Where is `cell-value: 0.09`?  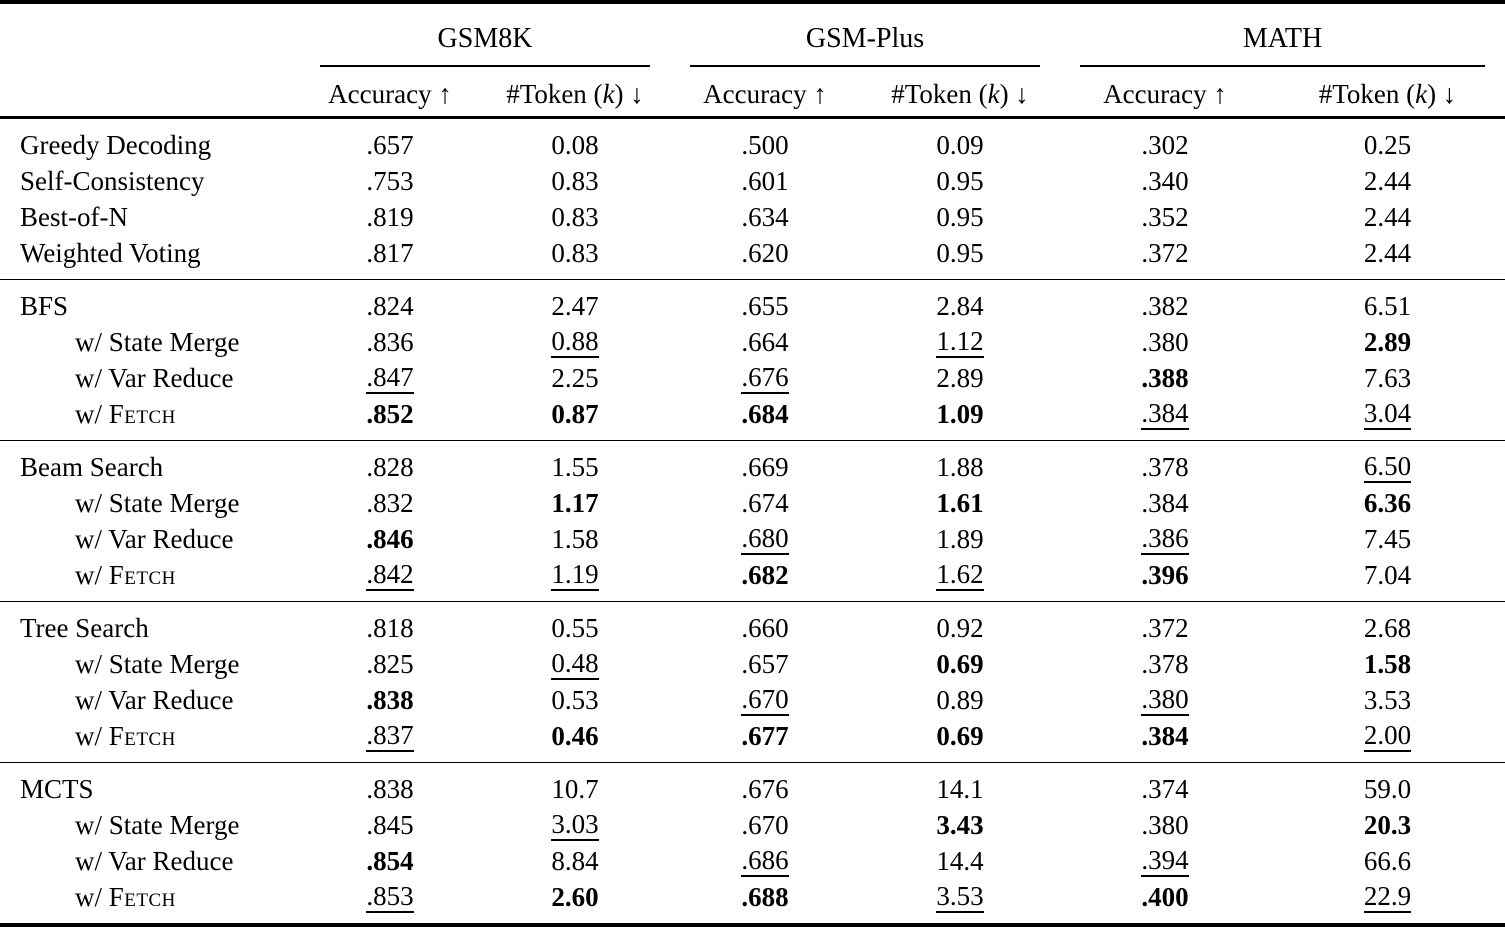 cell-value: 0.09 is located at coordinates (960, 144).